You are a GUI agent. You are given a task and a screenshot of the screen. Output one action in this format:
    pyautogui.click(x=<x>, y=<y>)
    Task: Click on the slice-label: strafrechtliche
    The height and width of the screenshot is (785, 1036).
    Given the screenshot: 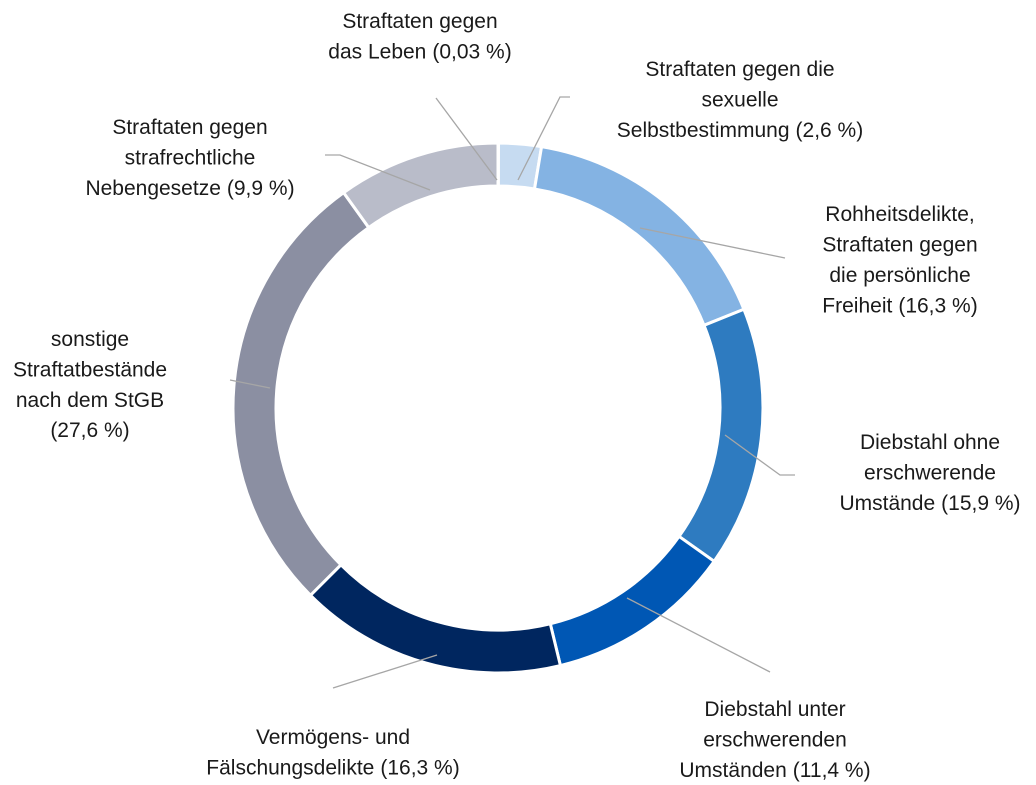 What is the action you would take?
    pyautogui.click(x=190, y=157)
    